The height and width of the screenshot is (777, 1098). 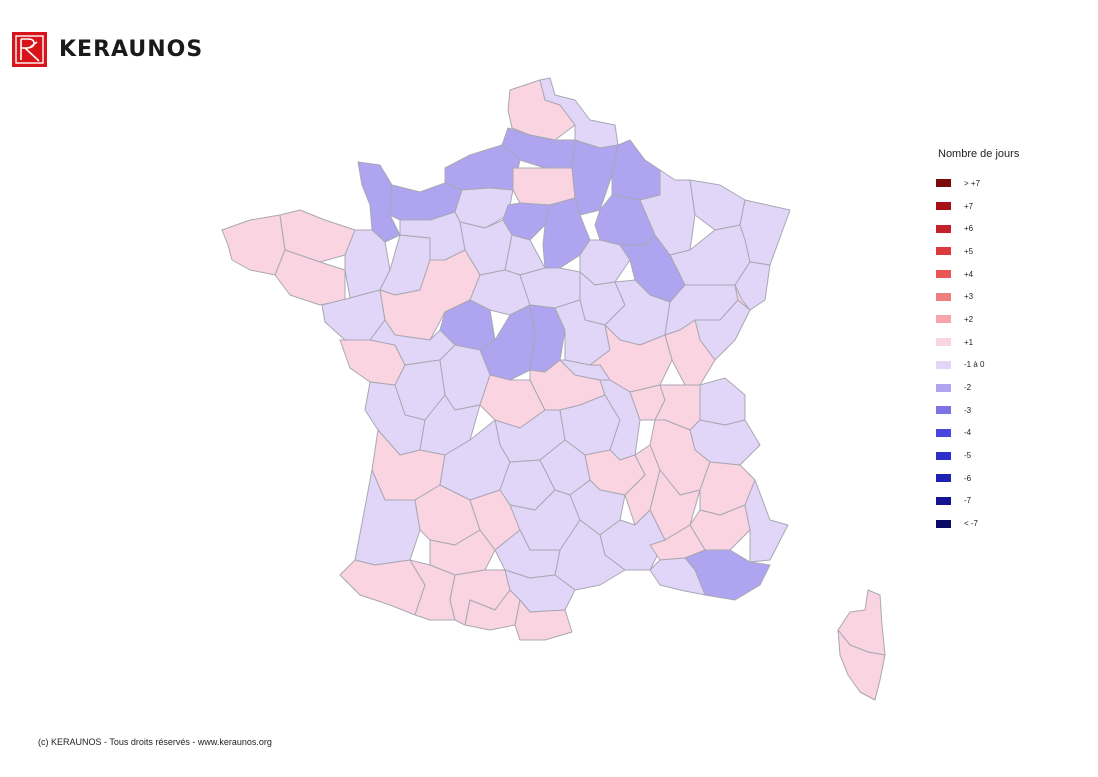 I want to click on dept-haute-savoie, so click(x=722, y=401).